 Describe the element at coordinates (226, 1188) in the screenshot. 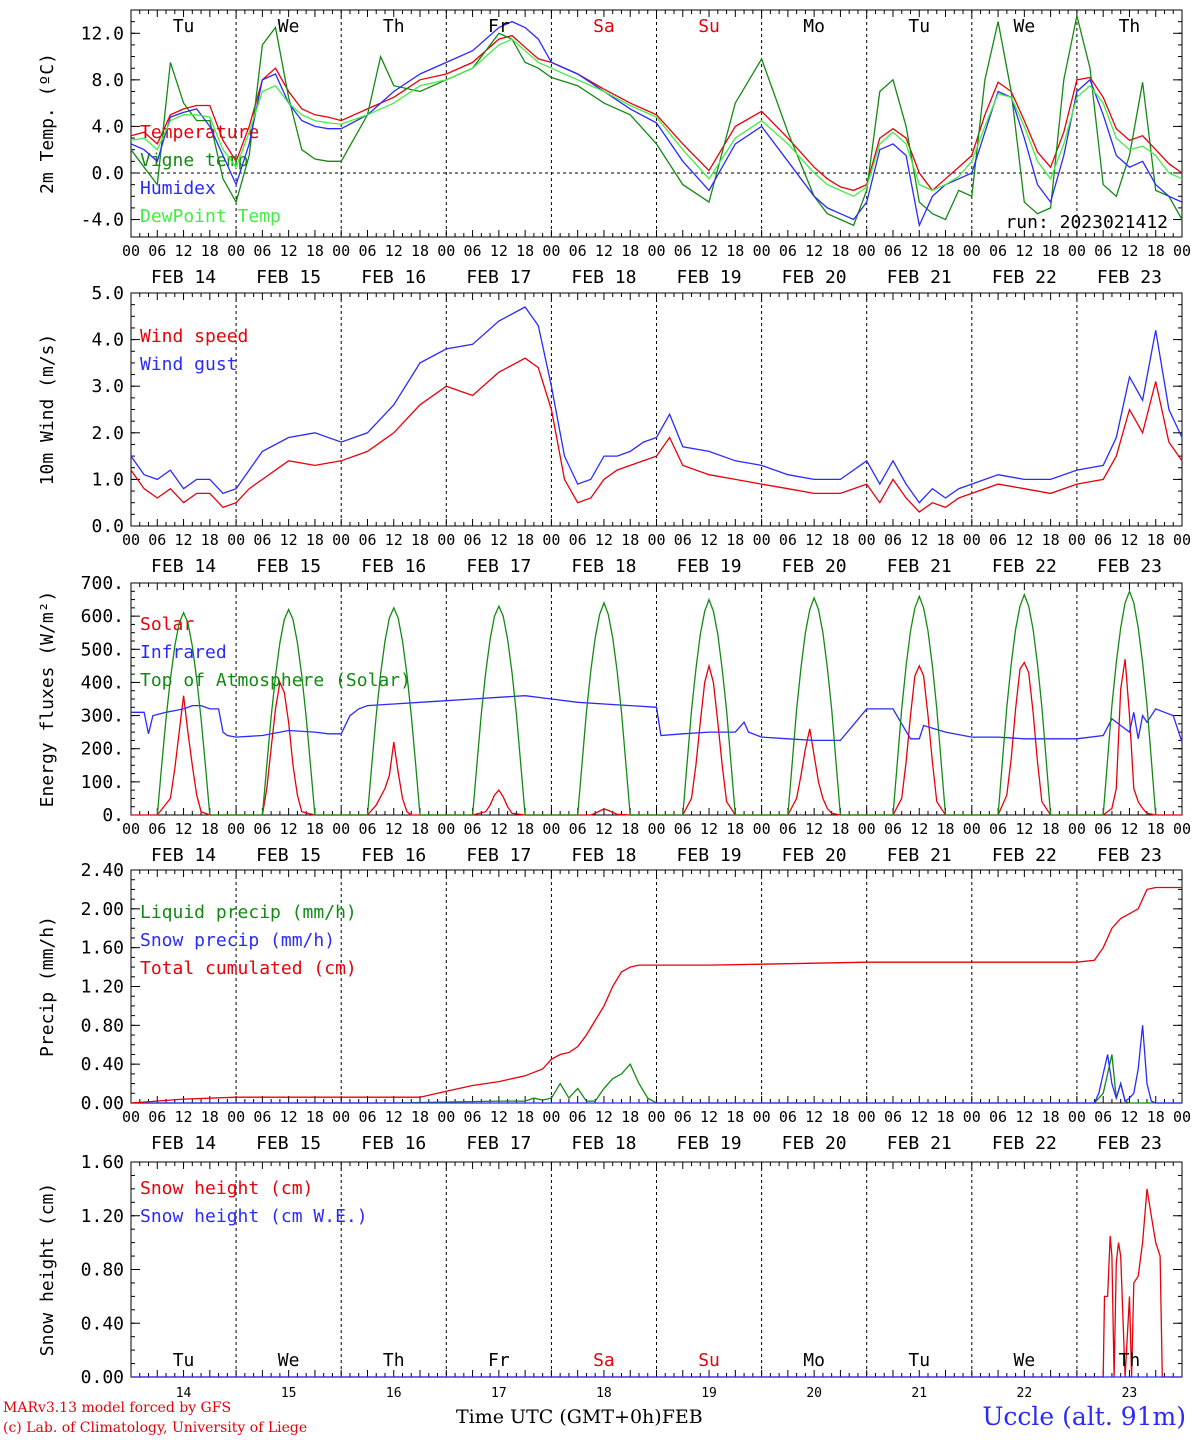

I see `legend-entry: Snow height (cm)` at that location.